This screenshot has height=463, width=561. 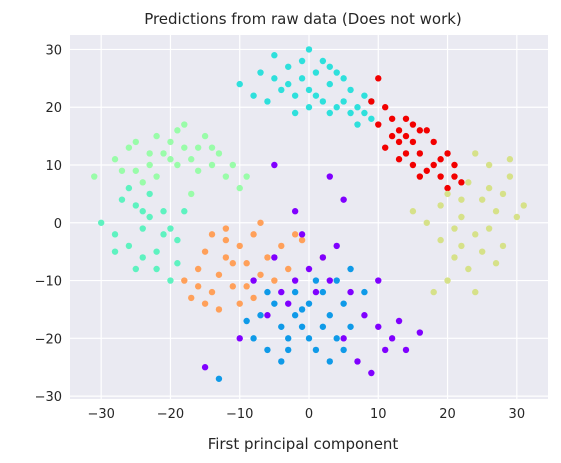 I want to click on y-tick-label: 30, so click(x=53, y=50).